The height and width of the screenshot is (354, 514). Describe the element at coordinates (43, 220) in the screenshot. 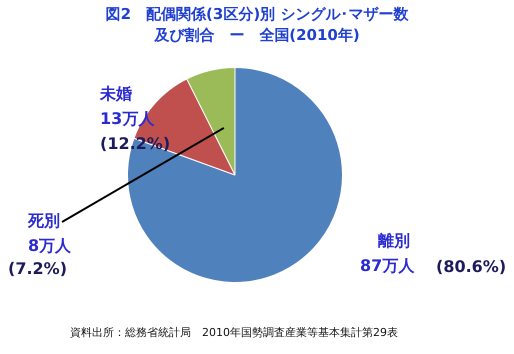

I see `slice-label: 死別` at that location.